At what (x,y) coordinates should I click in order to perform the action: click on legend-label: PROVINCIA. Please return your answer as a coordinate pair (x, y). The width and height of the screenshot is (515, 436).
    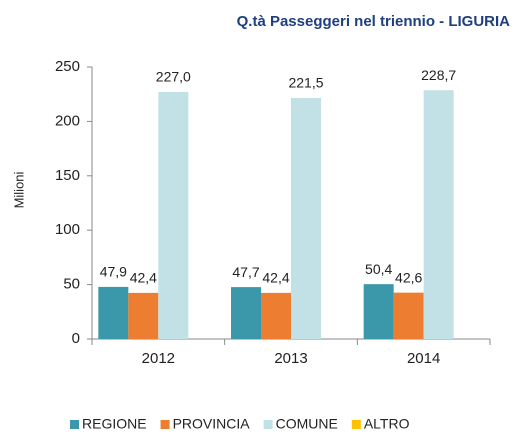
    Looking at the image, I should click on (212, 424).